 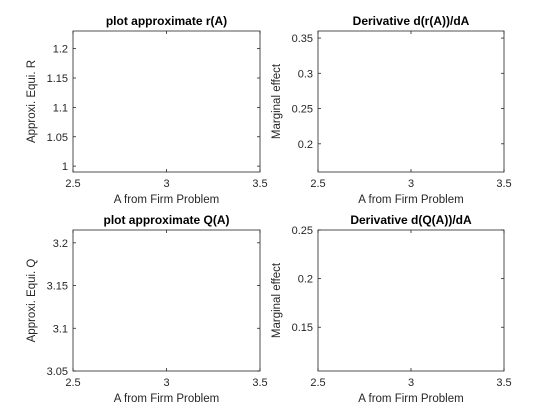 What do you see at coordinates (411, 300) in the screenshot?
I see `dq-axes-frame` at bounding box center [411, 300].